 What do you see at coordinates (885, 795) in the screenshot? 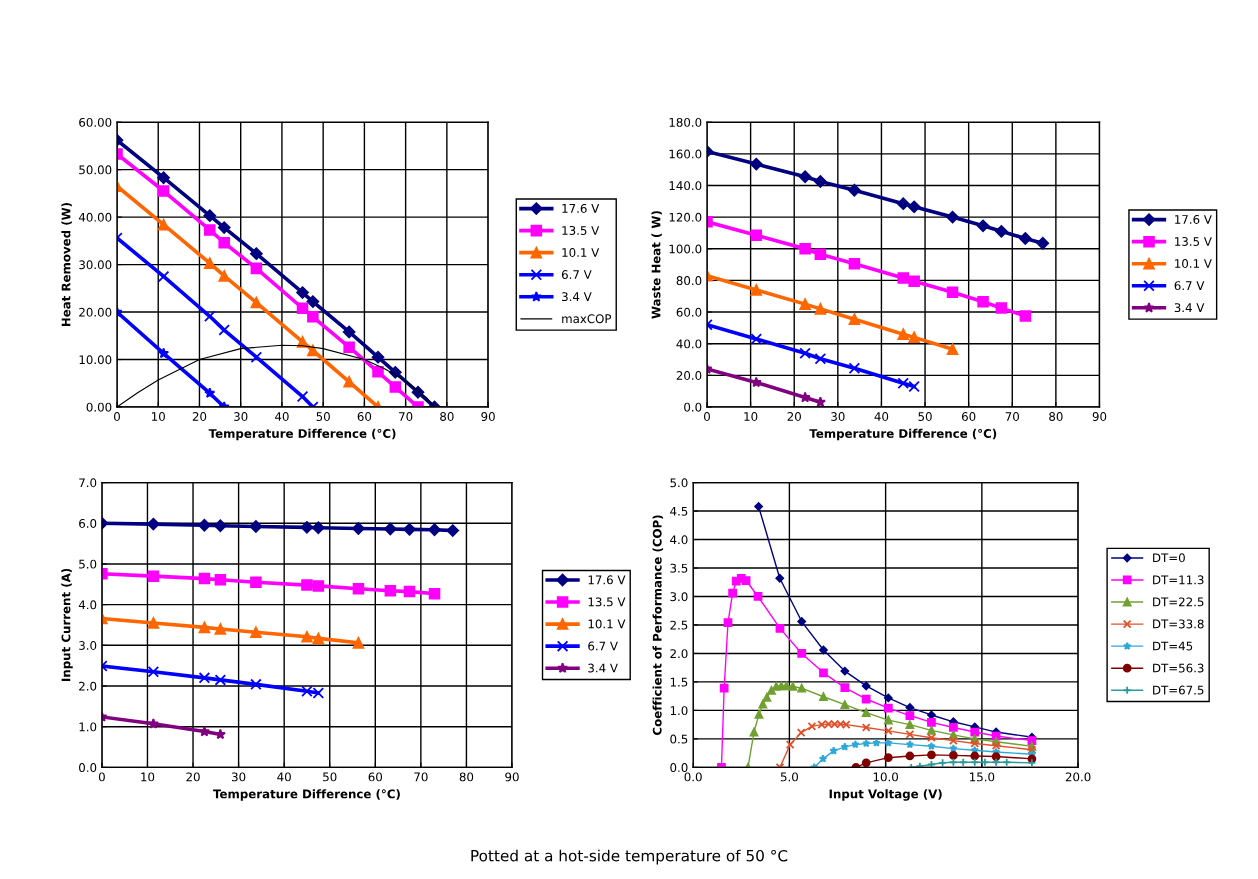
I see `x-axis-title: Input Voltage (V)` at bounding box center [885, 795].